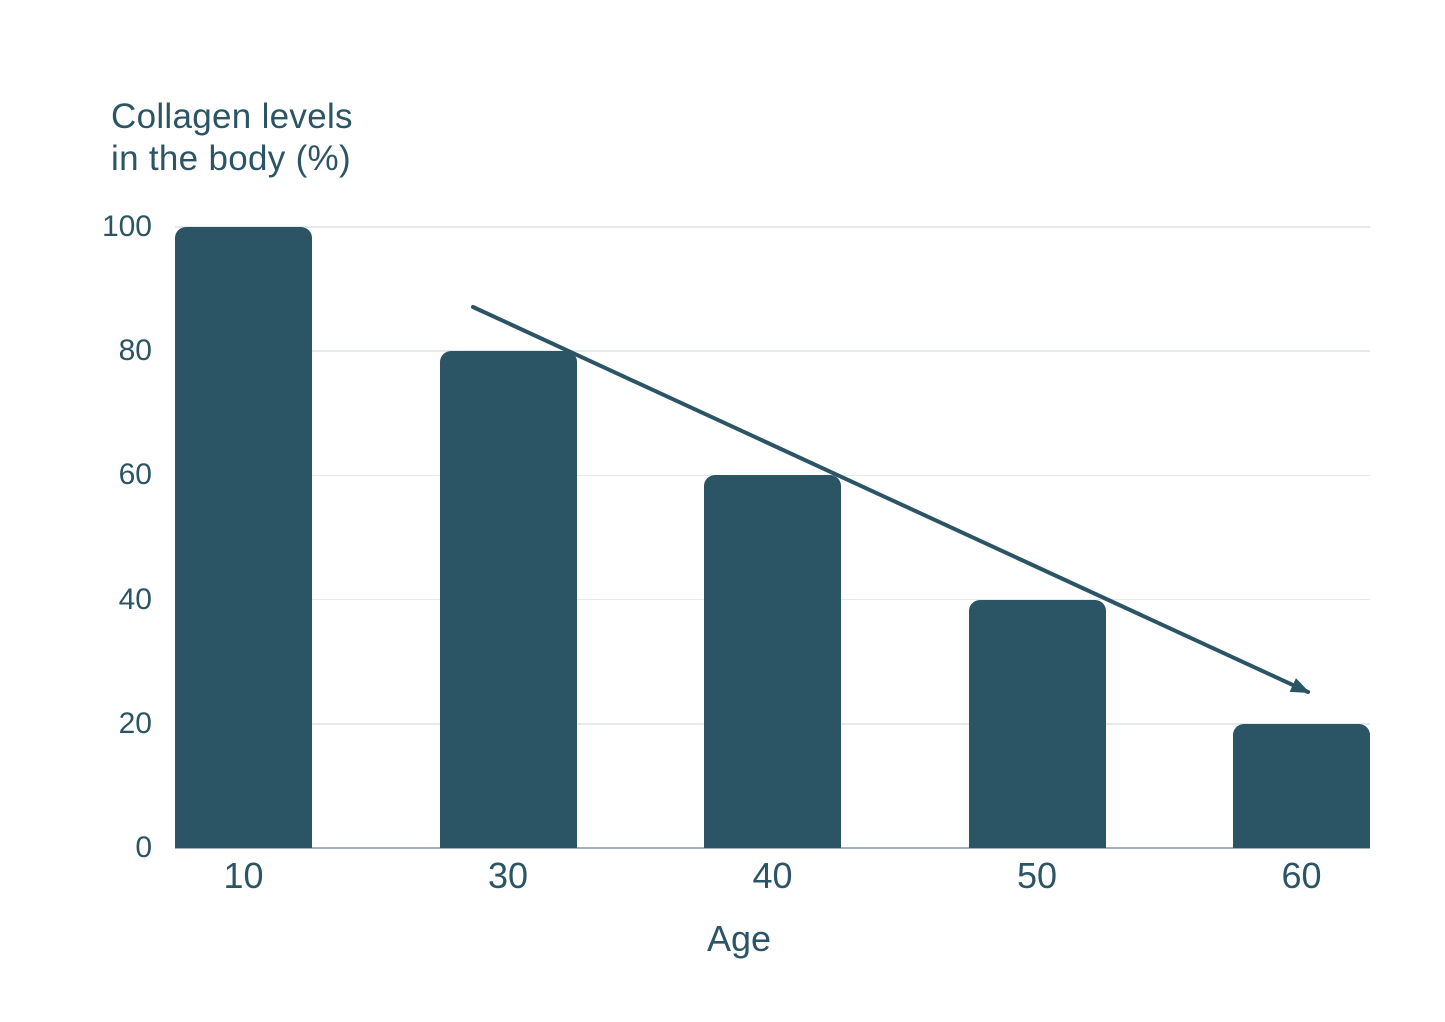  What do you see at coordinates (243, 875) in the screenshot?
I see `x-tick-label-10: 10` at bounding box center [243, 875].